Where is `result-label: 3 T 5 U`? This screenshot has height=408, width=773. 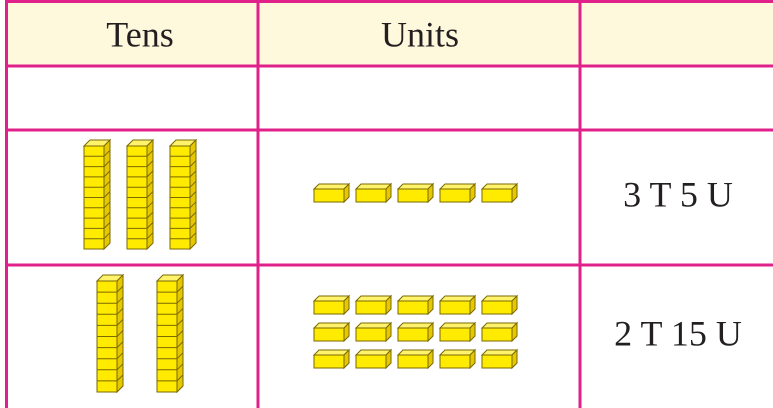 result-label: 3 T 5 U is located at coordinates (678, 194).